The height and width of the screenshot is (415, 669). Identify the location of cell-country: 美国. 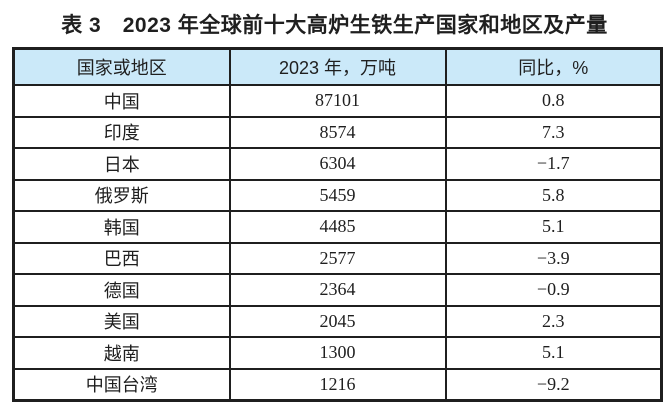
(121, 321).